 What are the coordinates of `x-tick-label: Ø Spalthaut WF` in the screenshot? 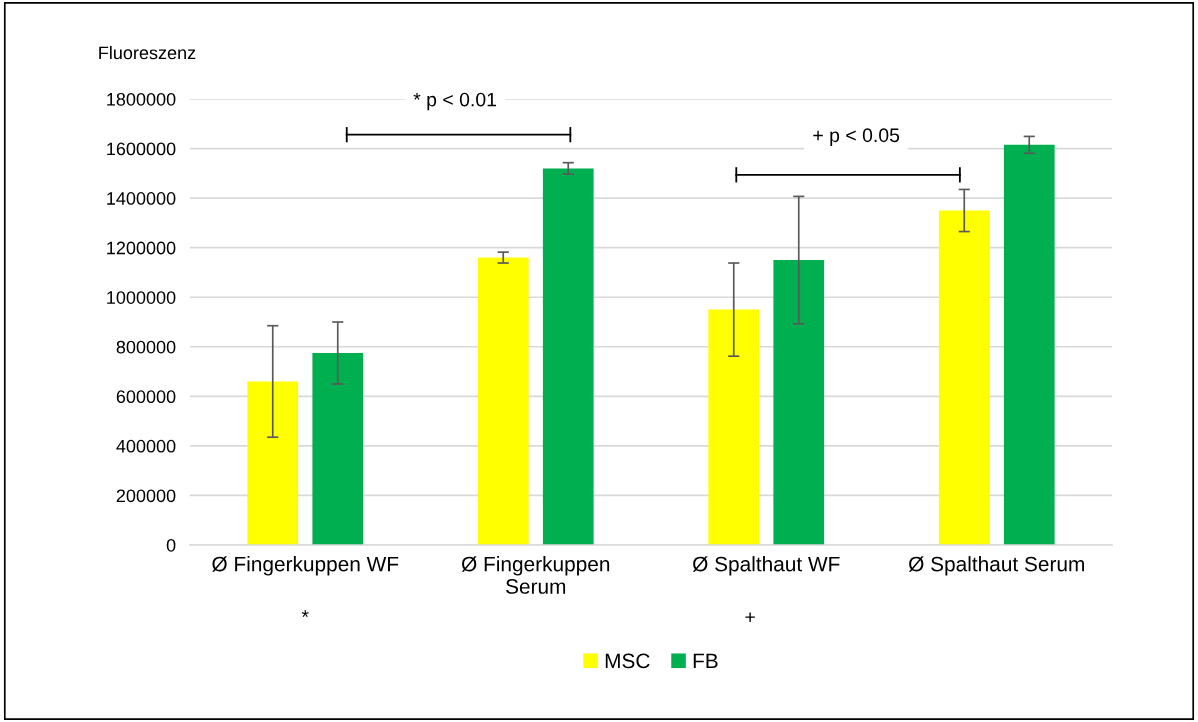 It's located at (766, 566).